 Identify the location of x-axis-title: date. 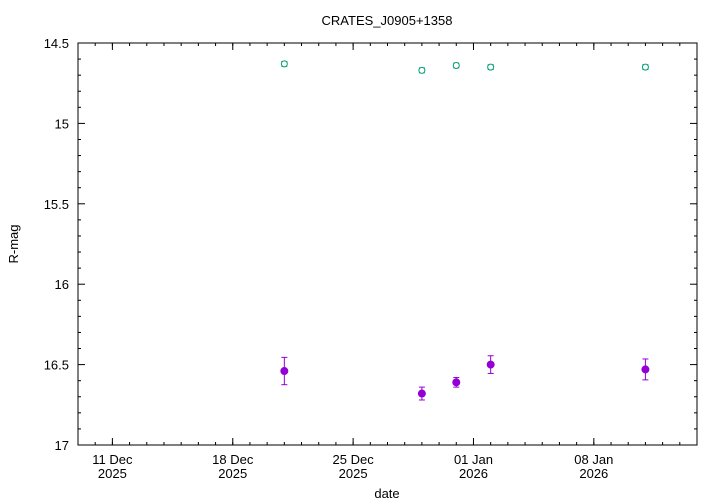
(386, 493).